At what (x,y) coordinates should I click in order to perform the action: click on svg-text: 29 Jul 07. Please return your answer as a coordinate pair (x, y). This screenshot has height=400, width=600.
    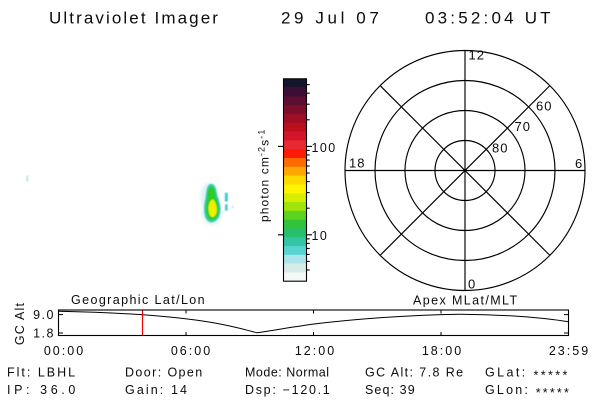
    Looking at the image, I should click on (331, 18).